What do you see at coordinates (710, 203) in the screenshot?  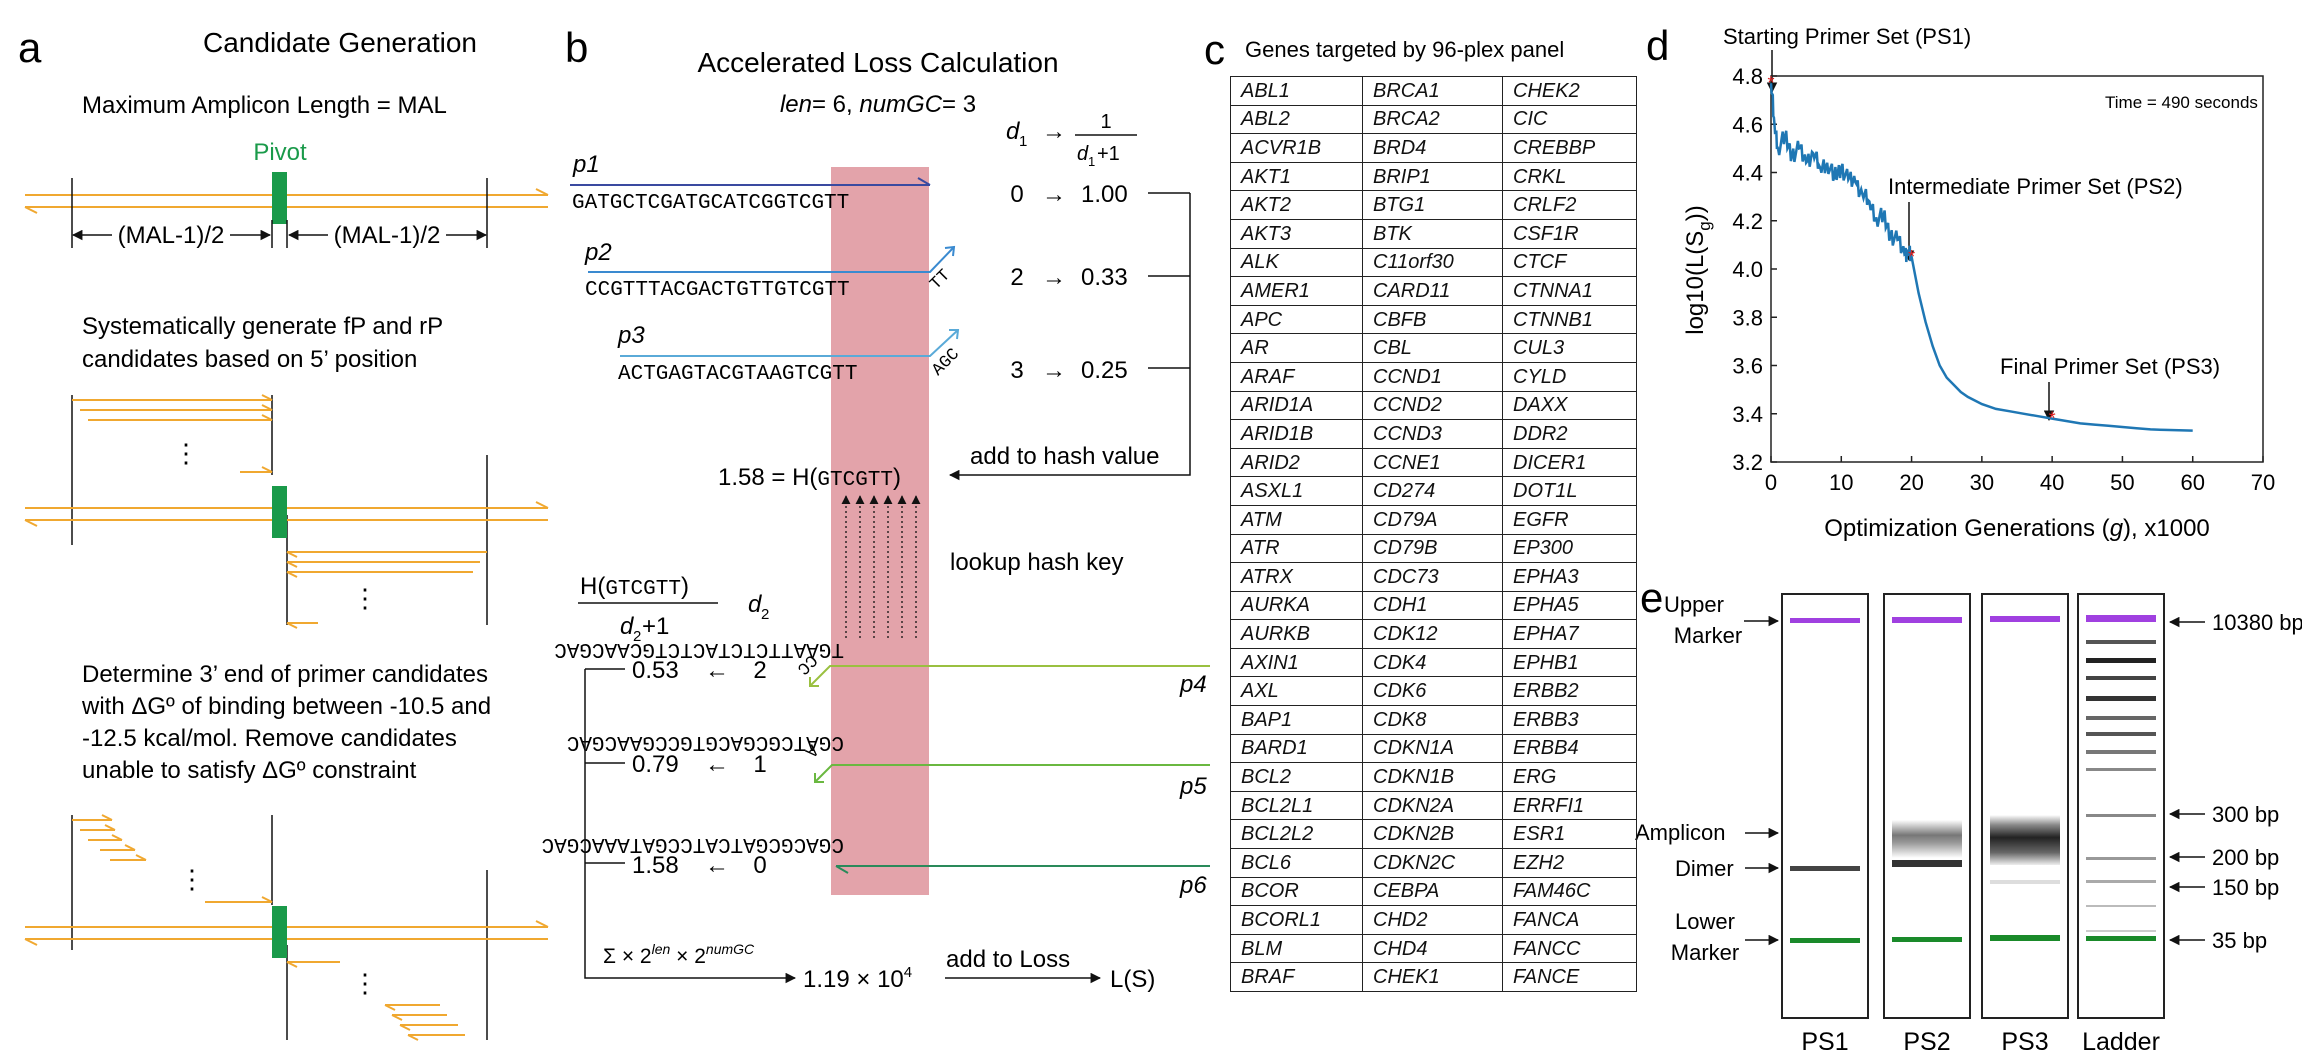 I see `primer-p1-seq: GATGCTCGATGCATCGGTCGTT` at bounding box center [710, 203].